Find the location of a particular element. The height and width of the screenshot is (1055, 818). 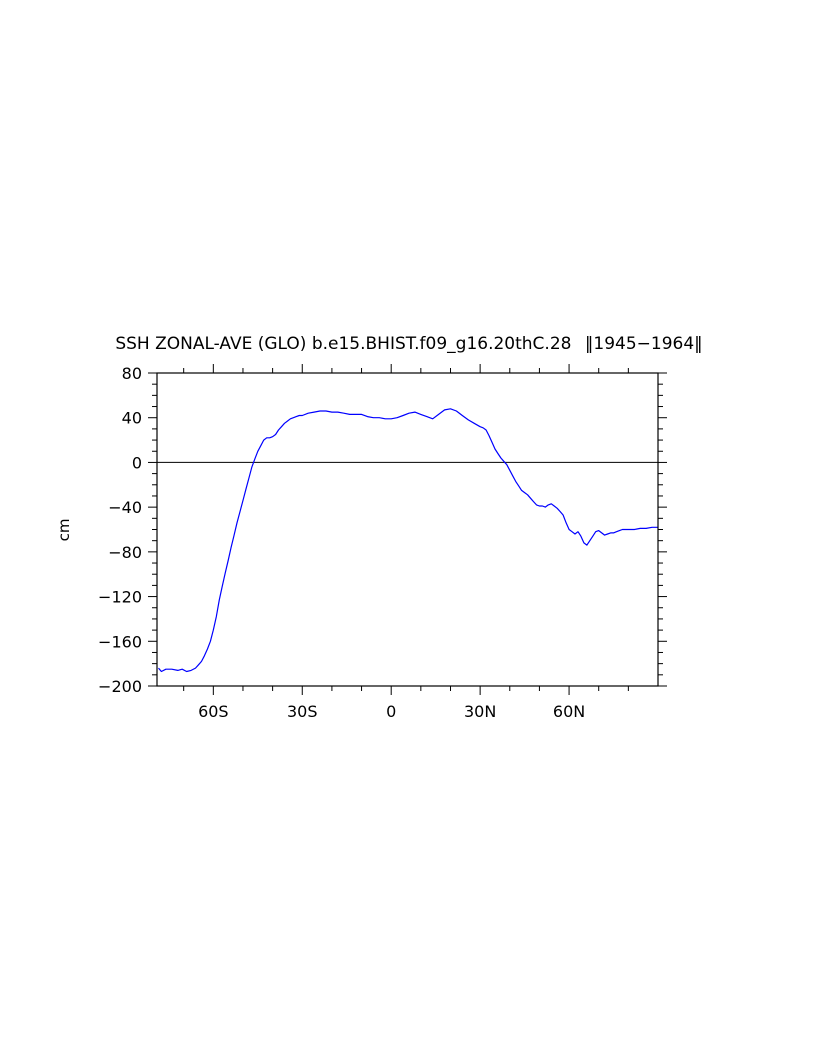

y-tick-label: 0 is located at coordinates (137, 462).